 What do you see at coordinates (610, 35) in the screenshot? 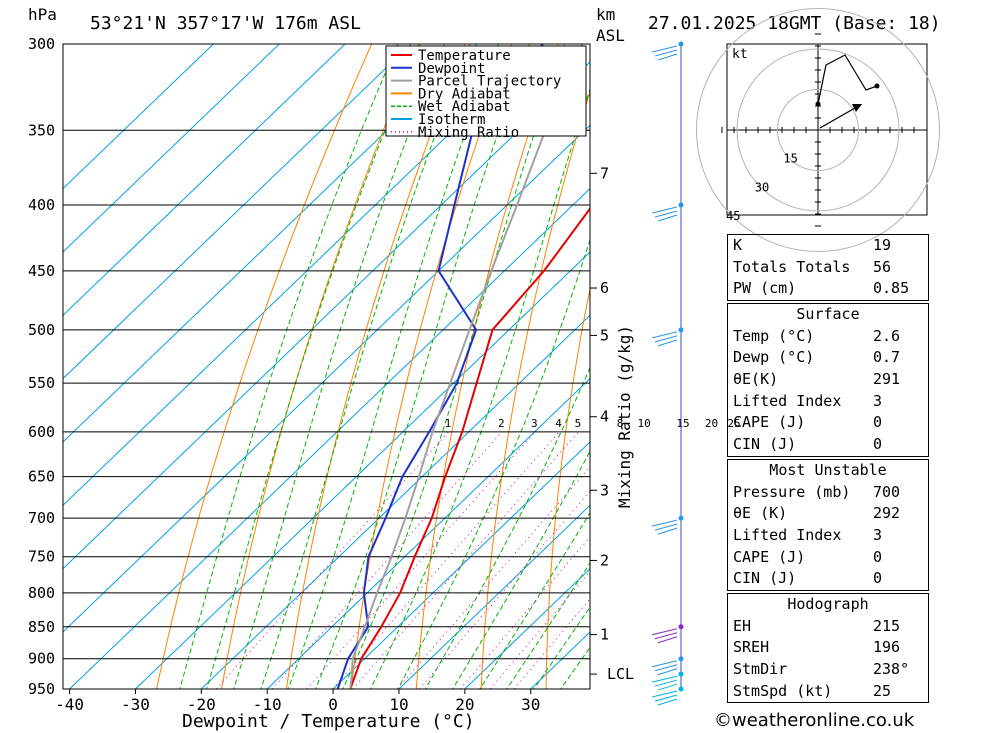
I see `asl-unit-label: ASL` at bounding box center [610, 35].